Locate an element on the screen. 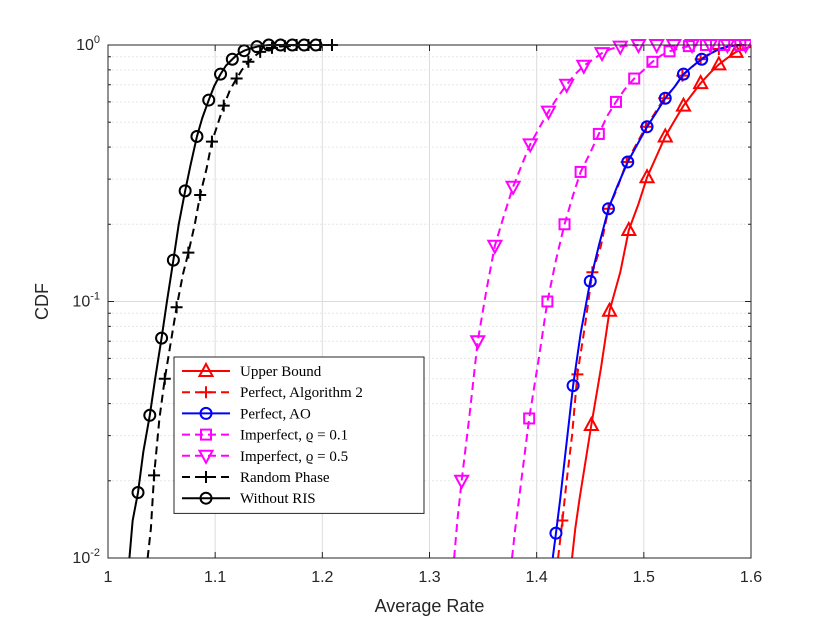  legend-label: Without RIS is located at coordinates (278, 499).